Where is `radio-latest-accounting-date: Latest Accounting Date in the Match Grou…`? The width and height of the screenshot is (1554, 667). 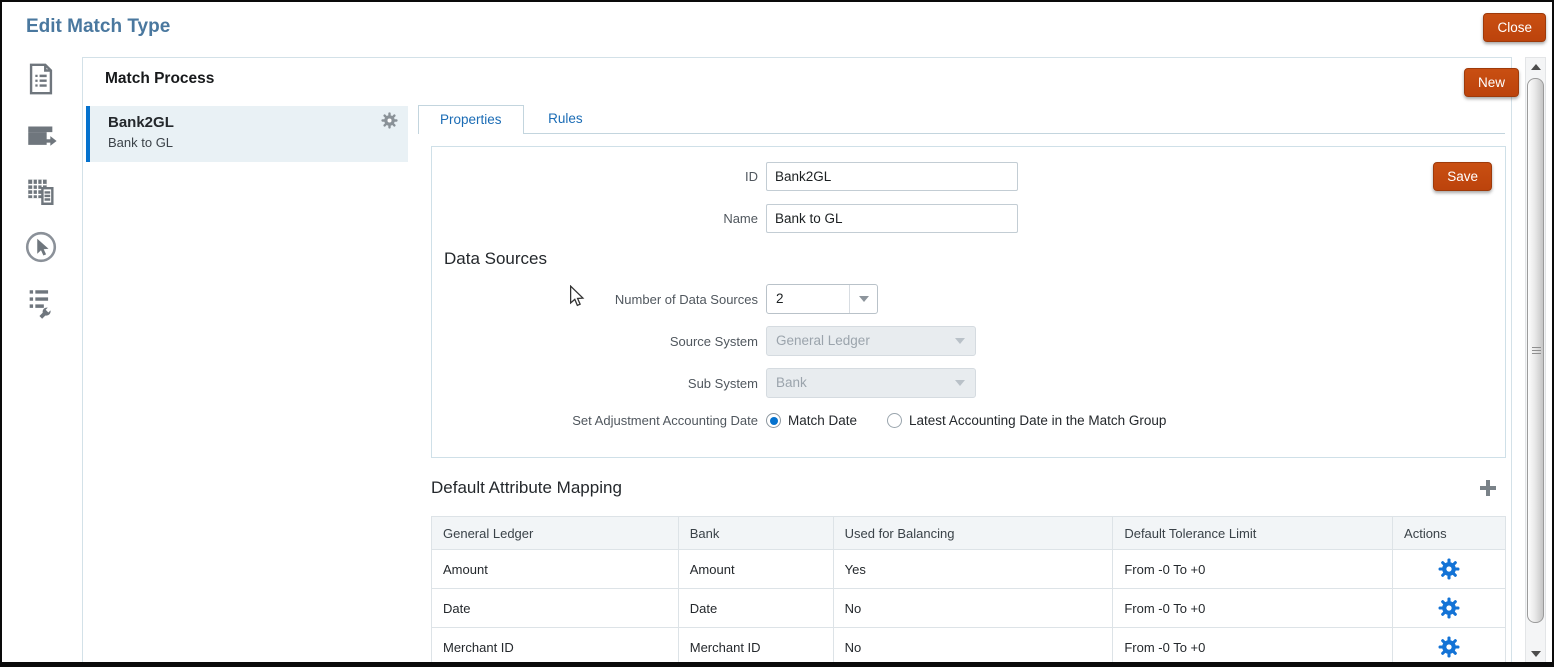
radio-latest-accounting-date: Latest Accounting Date in the Match Grou… is located at coordinates (1026, 420).